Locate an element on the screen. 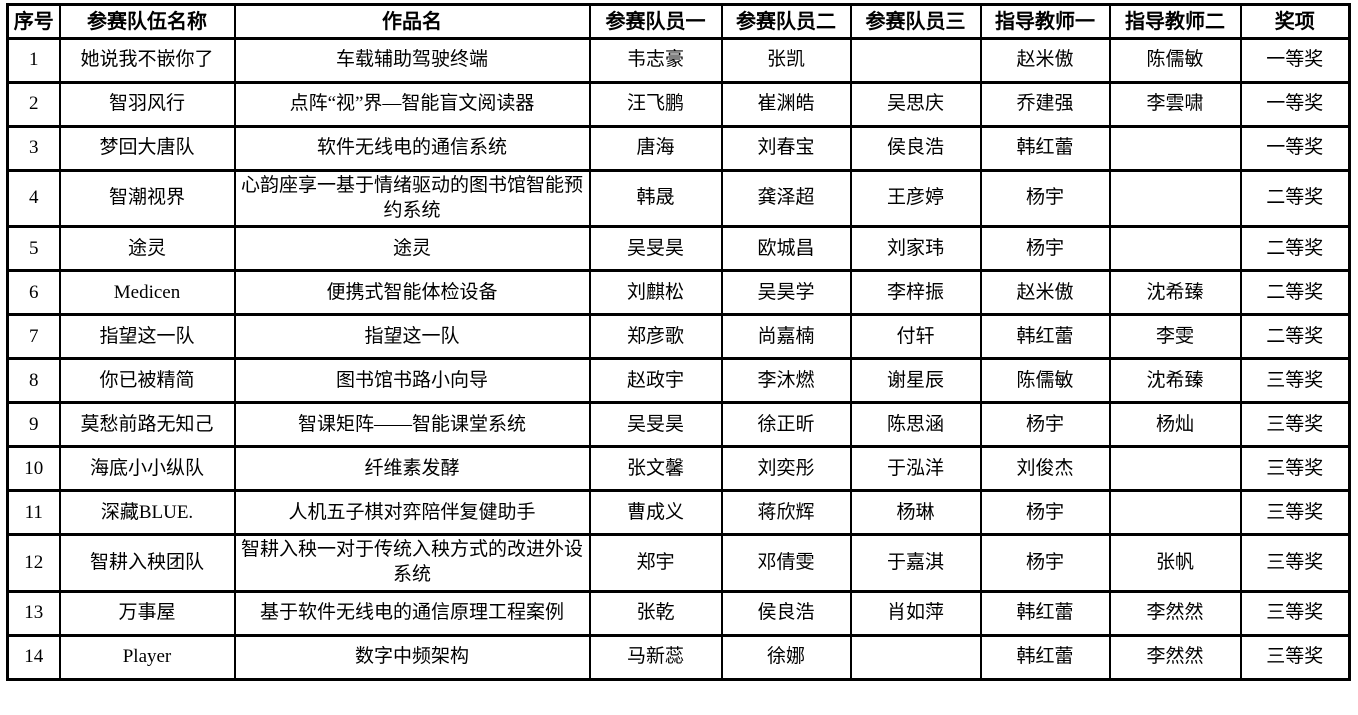 The image size is (1358, 715). cell-member2: 徐正昕 is located at coordinates (786, 425).